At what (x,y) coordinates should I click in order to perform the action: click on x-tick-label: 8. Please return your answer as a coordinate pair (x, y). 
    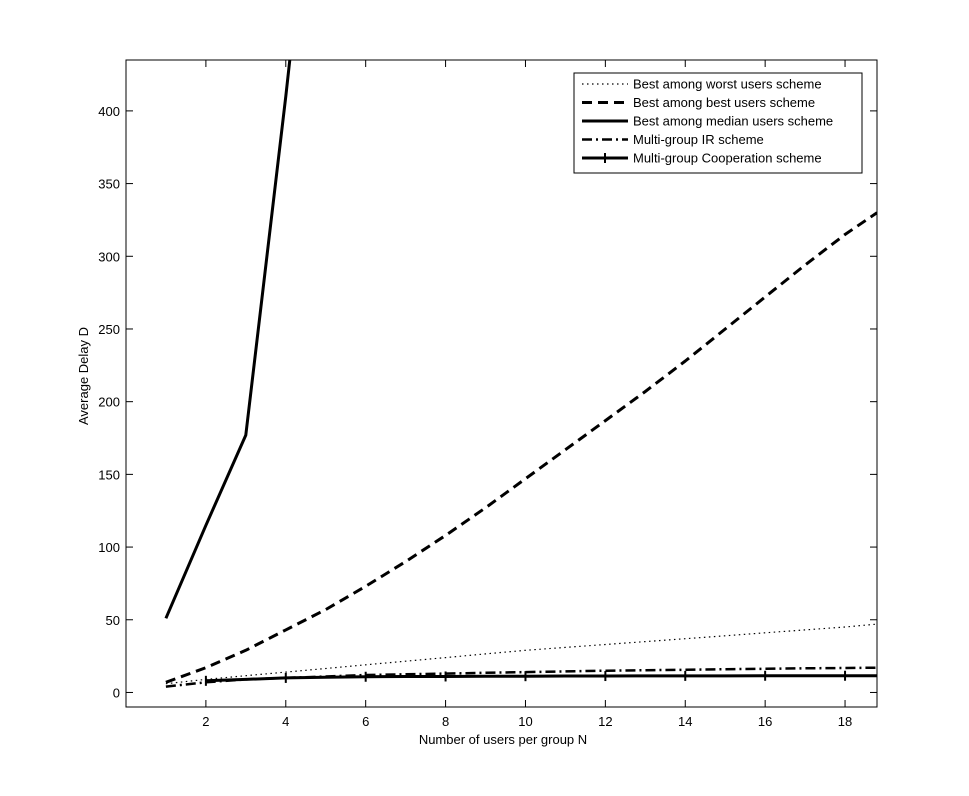
    Looking at the image, I should click on (445, 721).